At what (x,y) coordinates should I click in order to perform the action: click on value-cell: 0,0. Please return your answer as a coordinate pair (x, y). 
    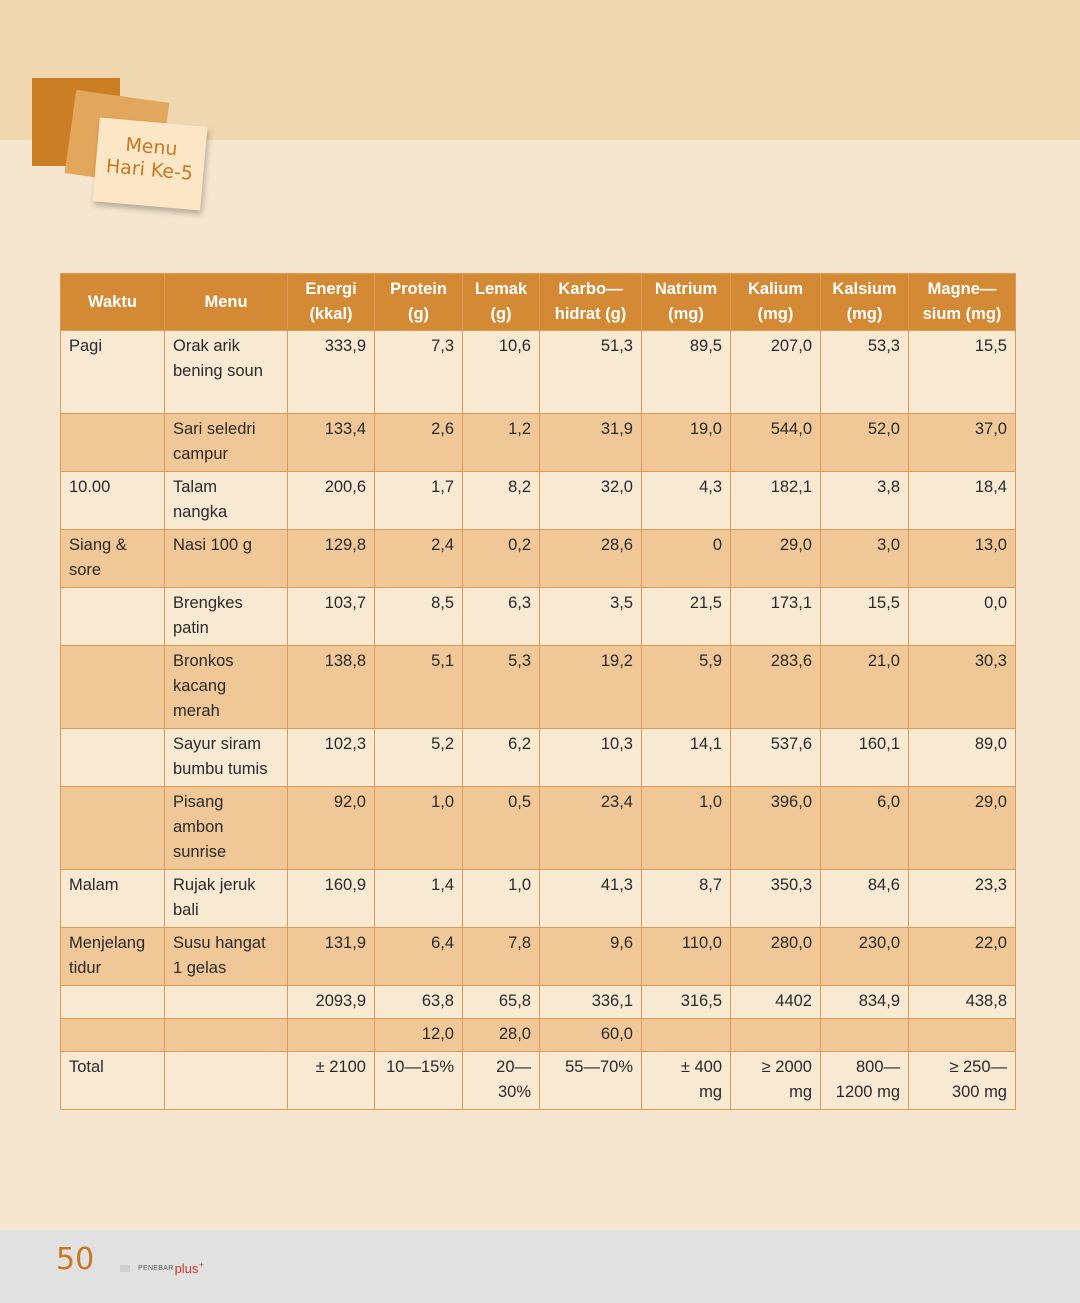
    Looking at the image, I should click on (962, 616).